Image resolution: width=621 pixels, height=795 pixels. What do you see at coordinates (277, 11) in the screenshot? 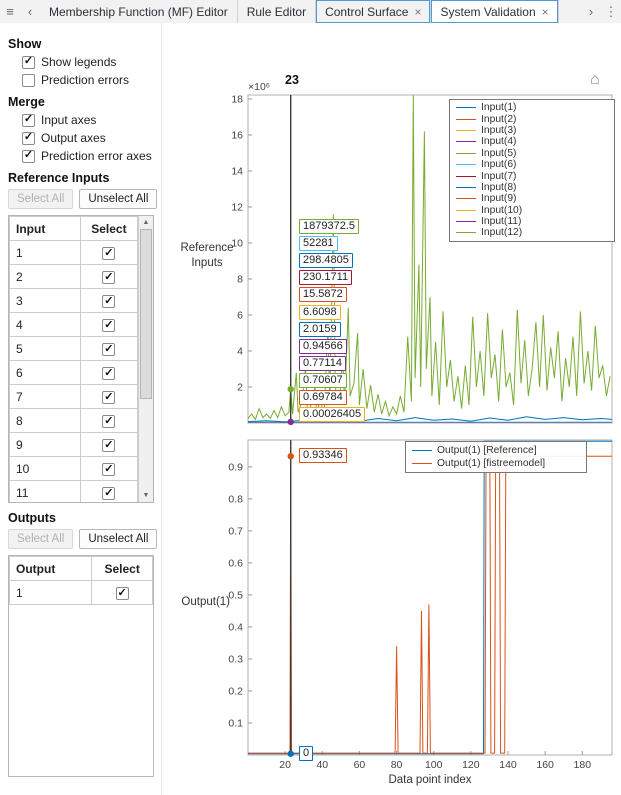
I see `tab-rule-editor: Rule Editor` at bounding box center [277, 11].